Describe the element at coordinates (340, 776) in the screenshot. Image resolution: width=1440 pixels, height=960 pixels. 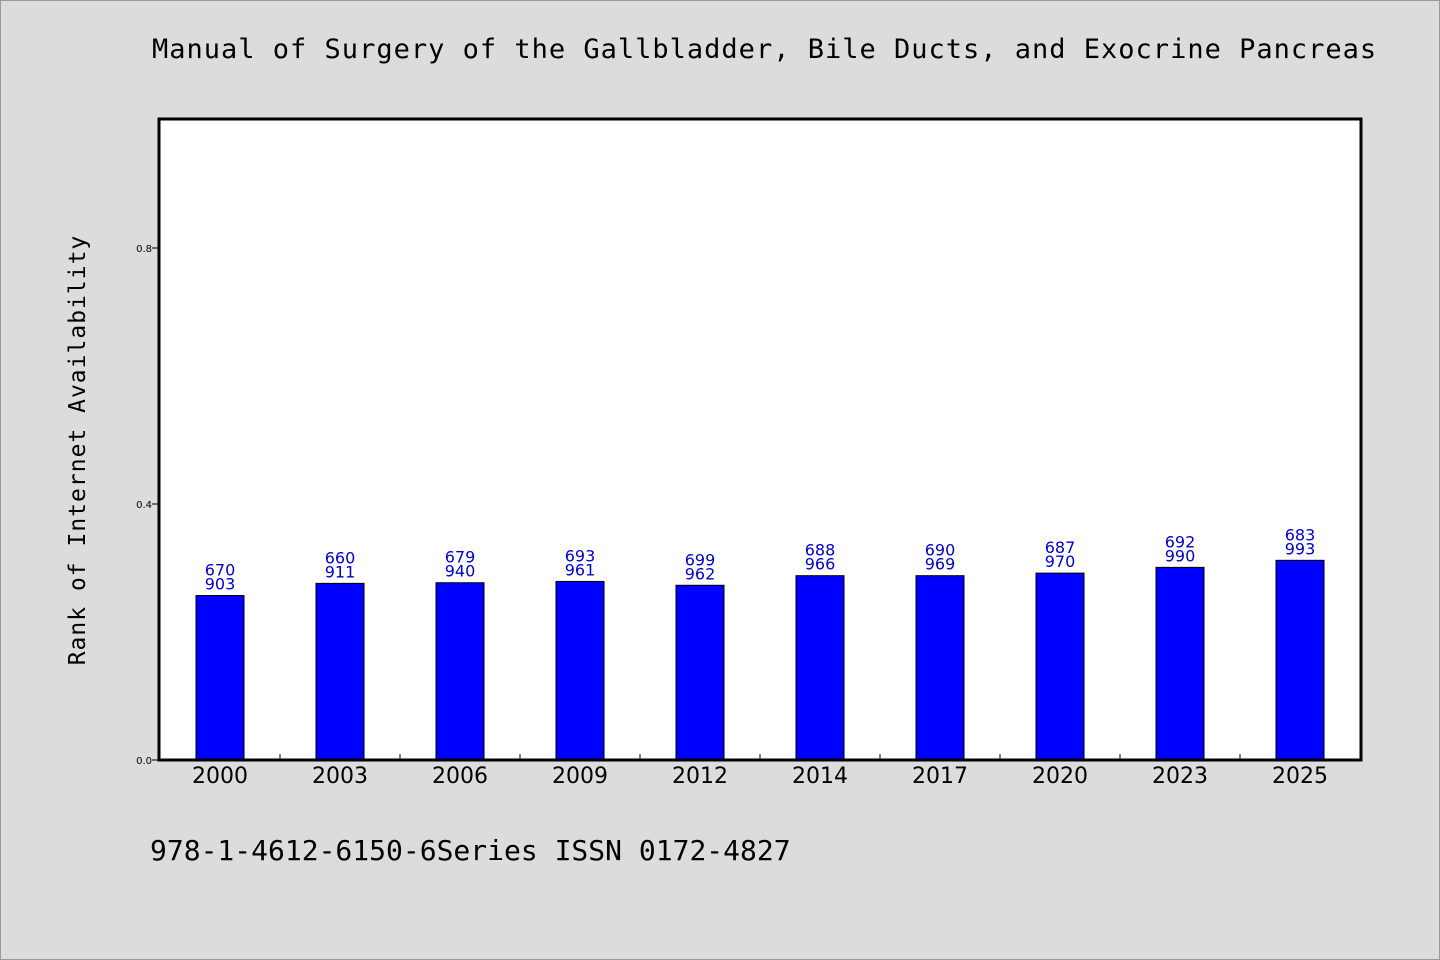
I see `x-tick-label-2003: 2003` at that location.